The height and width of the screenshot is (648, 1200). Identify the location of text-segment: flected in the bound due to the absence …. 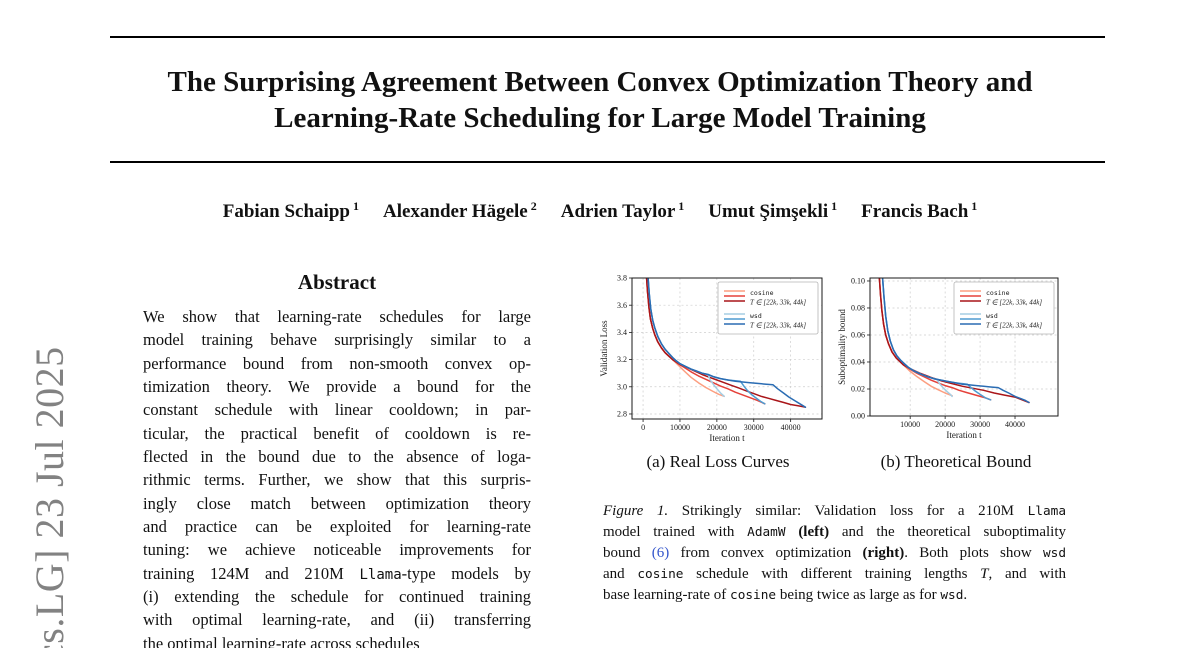
(337, 457).